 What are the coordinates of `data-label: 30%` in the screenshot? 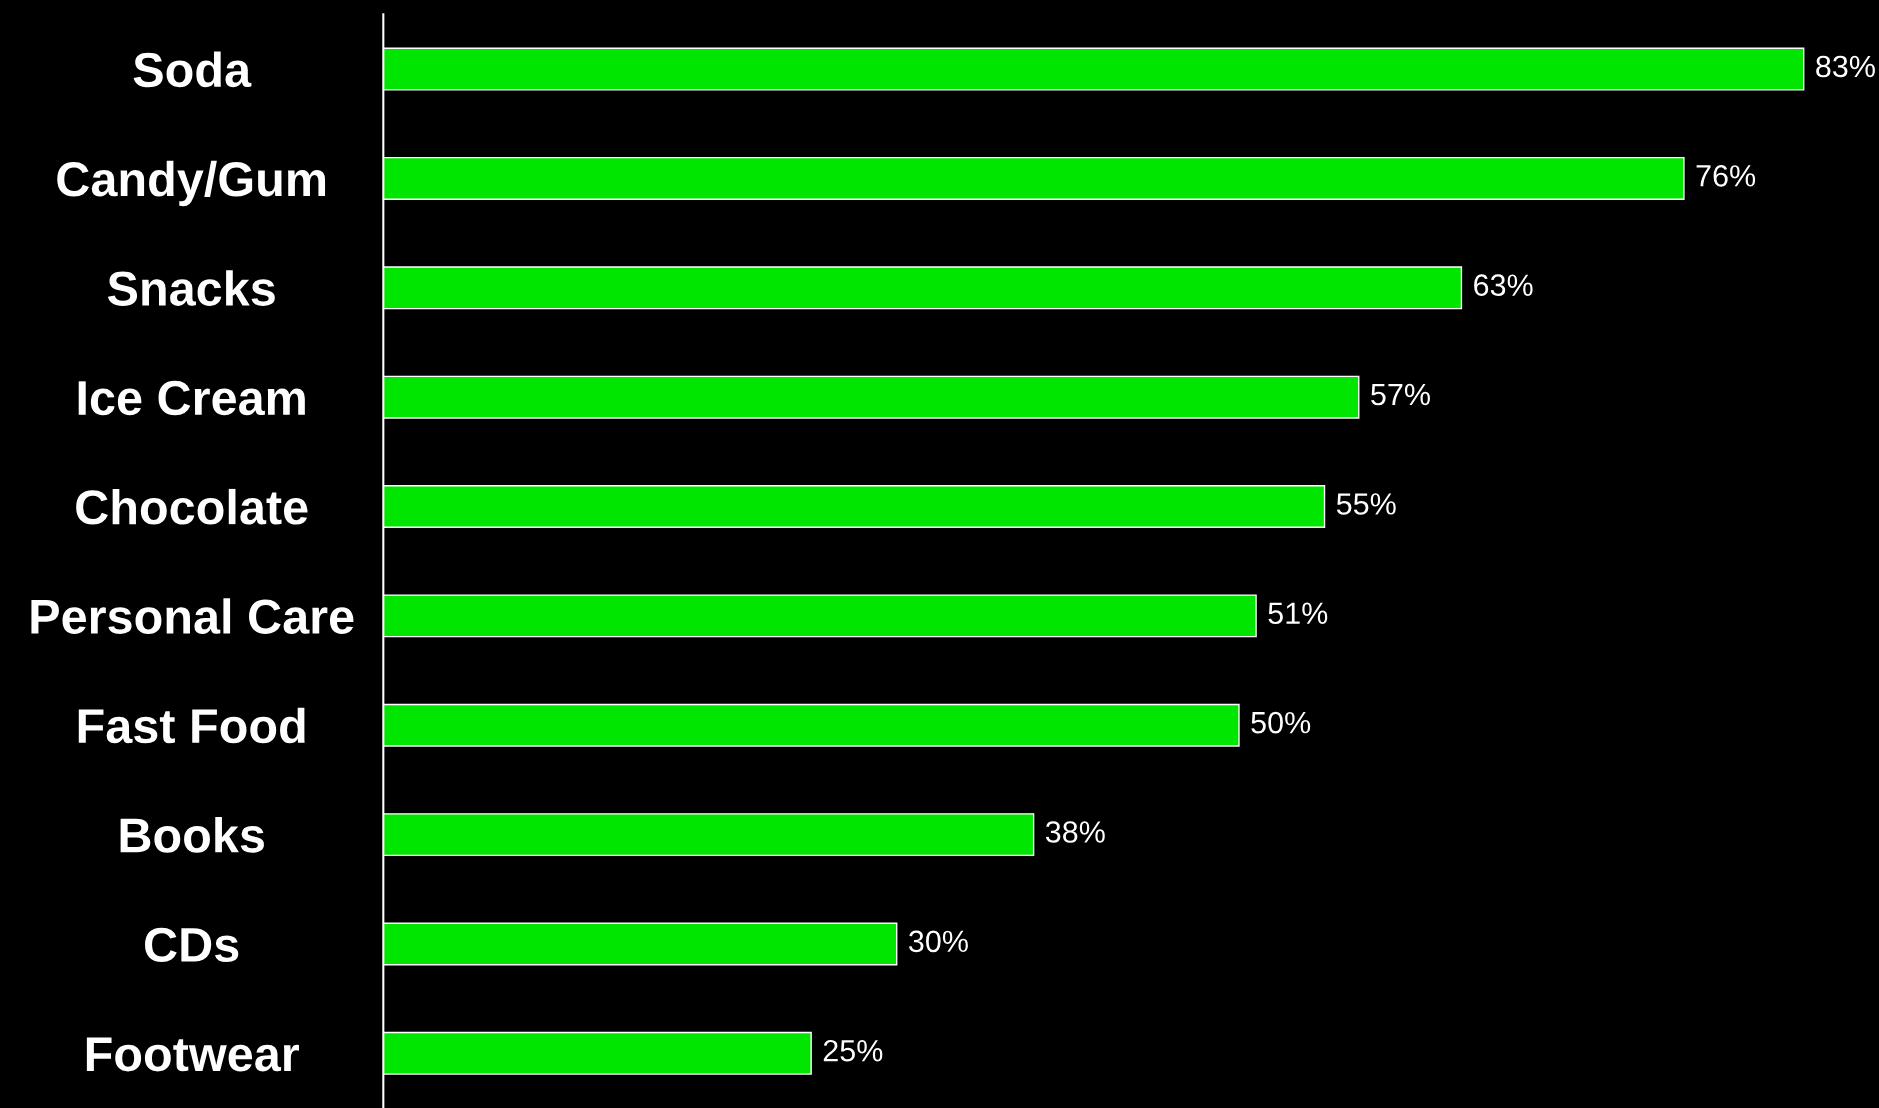 It's located at (938, 941).